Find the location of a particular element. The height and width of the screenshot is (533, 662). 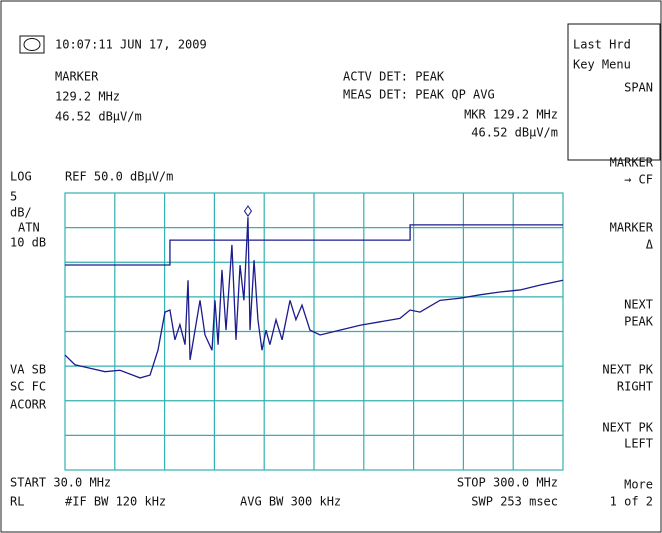

softkey-label: Last Hrd is located at coordinates (602, 45).